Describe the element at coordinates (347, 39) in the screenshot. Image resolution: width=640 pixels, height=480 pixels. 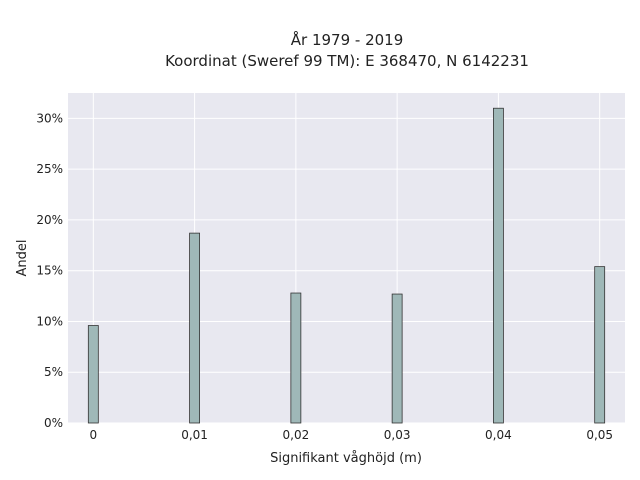
I see `chart-title-line-1: År 1979 - 2019` at that location.